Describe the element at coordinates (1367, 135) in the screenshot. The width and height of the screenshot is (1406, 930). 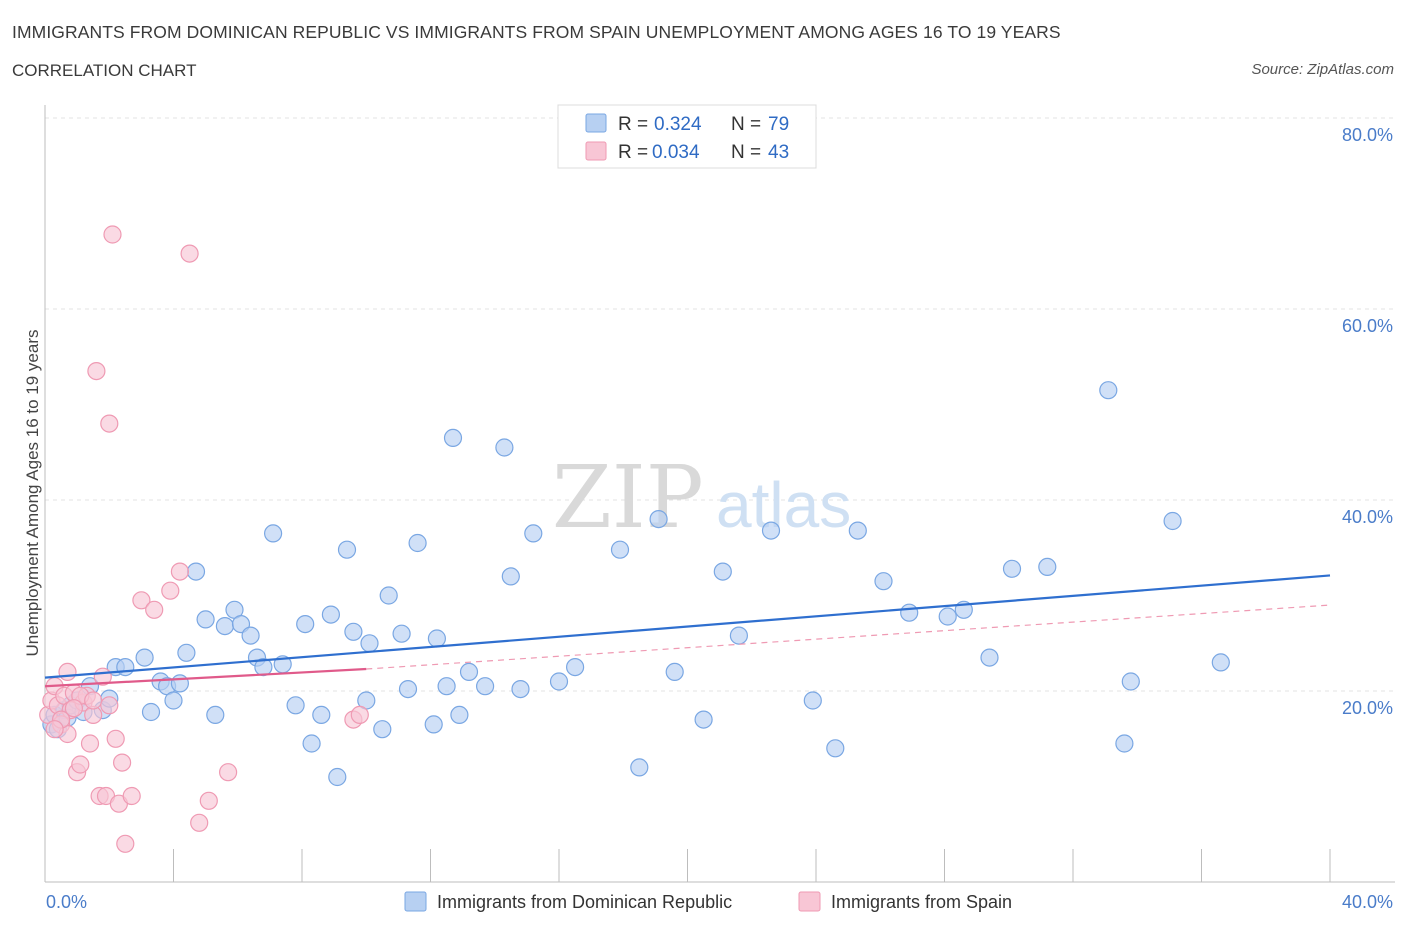
I see `y-tick-label-80: 80.0%` at that location.